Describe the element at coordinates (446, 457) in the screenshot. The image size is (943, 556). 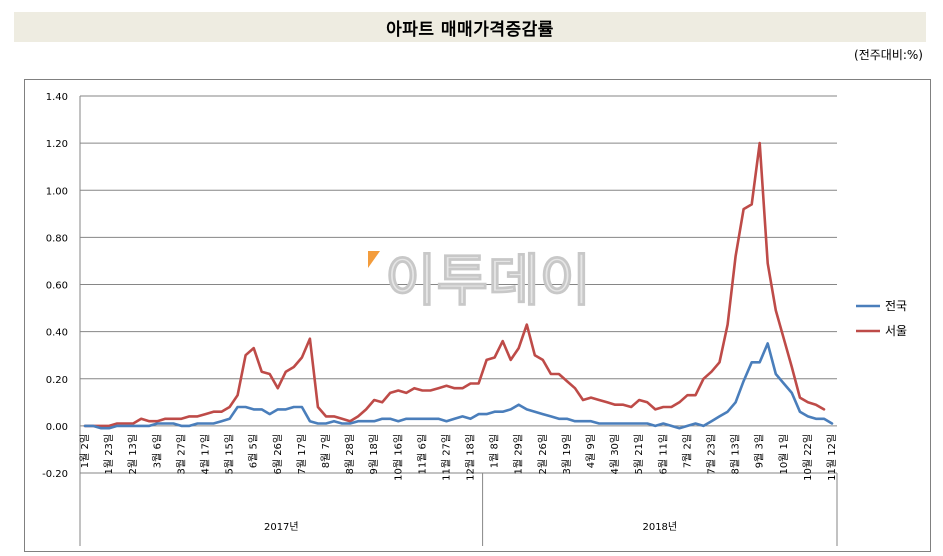
I see `x-tick-label: 11월 27일` at that location.